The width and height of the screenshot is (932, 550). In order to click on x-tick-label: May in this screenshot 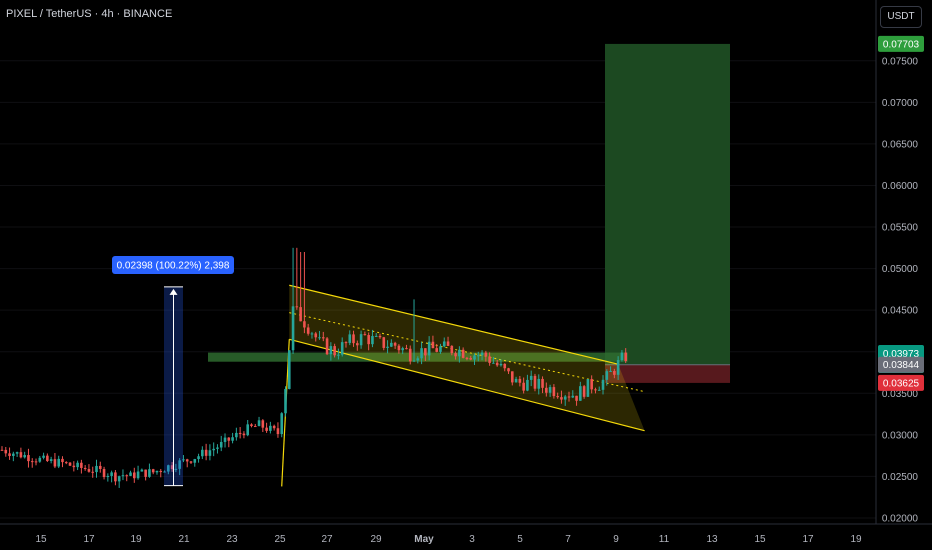, I will do `click(424, 539)`.